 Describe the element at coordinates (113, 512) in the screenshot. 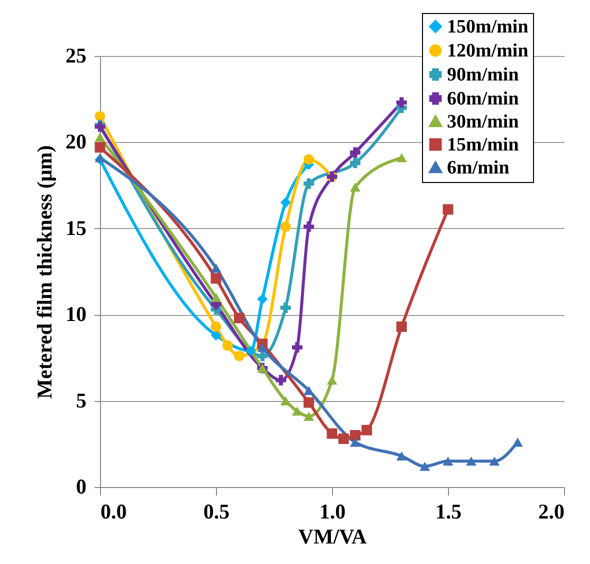

I see `x-tick-label: 0.0` at that location.